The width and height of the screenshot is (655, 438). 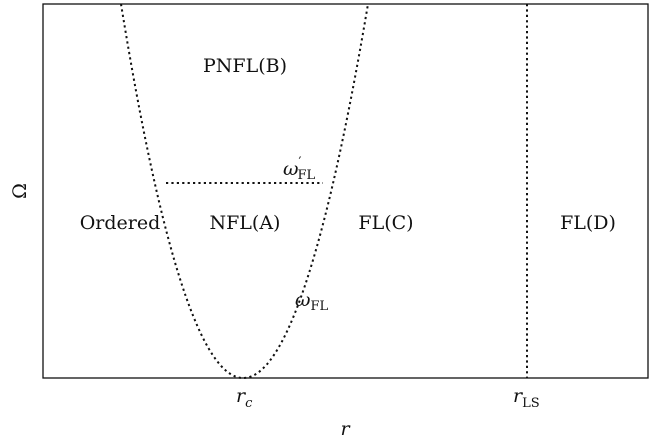 I want to click on region-label-pnfl-b: PNFL(B), so click(x=245, y=66).